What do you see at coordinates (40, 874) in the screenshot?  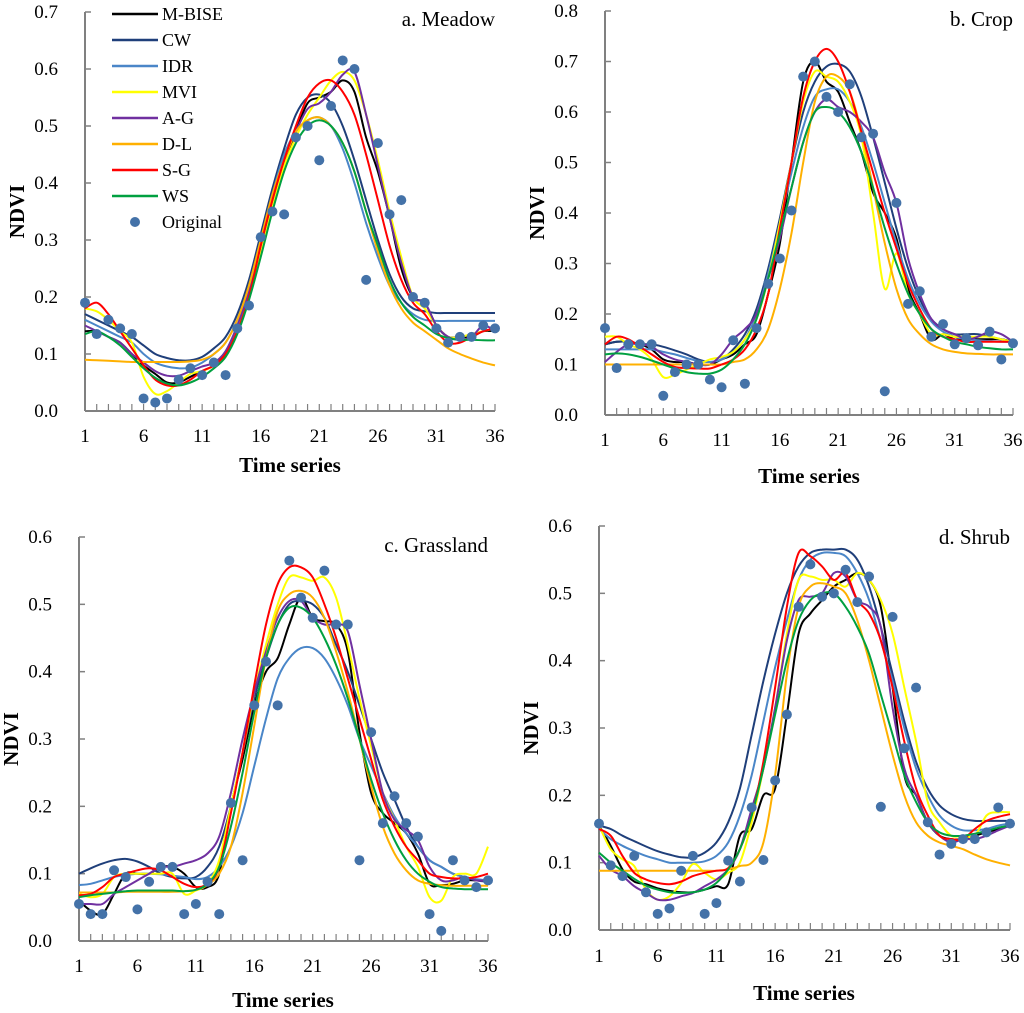 I see `y-tick-label: 0.1` at bounding box center [40, 874].